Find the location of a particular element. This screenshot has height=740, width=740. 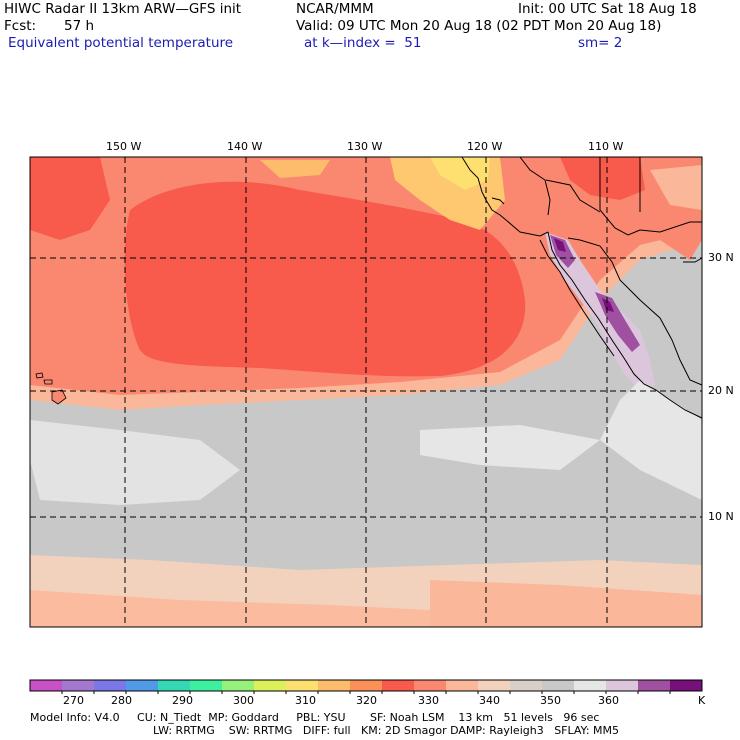

cb-label: 350 is located at coordinates (550, 700).